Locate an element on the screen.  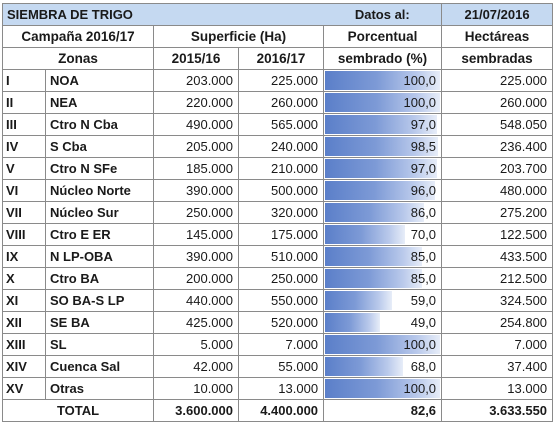
superficie-2015: 185.000 is located at coordinates (196, 168).